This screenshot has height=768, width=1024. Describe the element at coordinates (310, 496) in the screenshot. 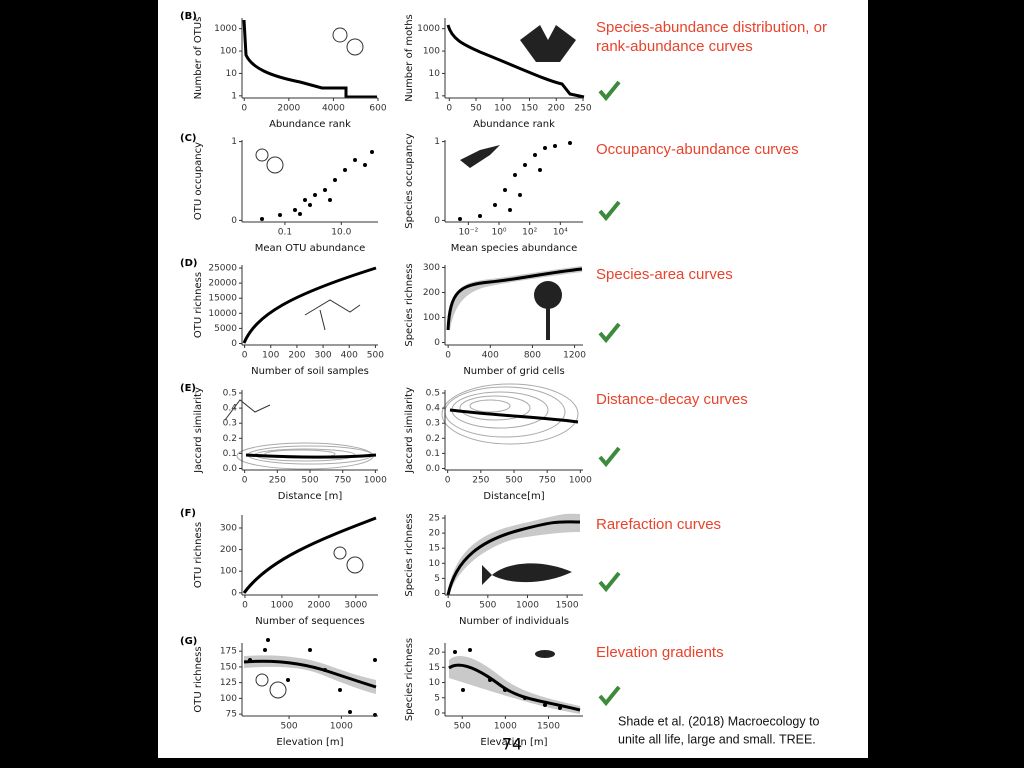

I see `x-axis-label: Distance [m]` at that location.